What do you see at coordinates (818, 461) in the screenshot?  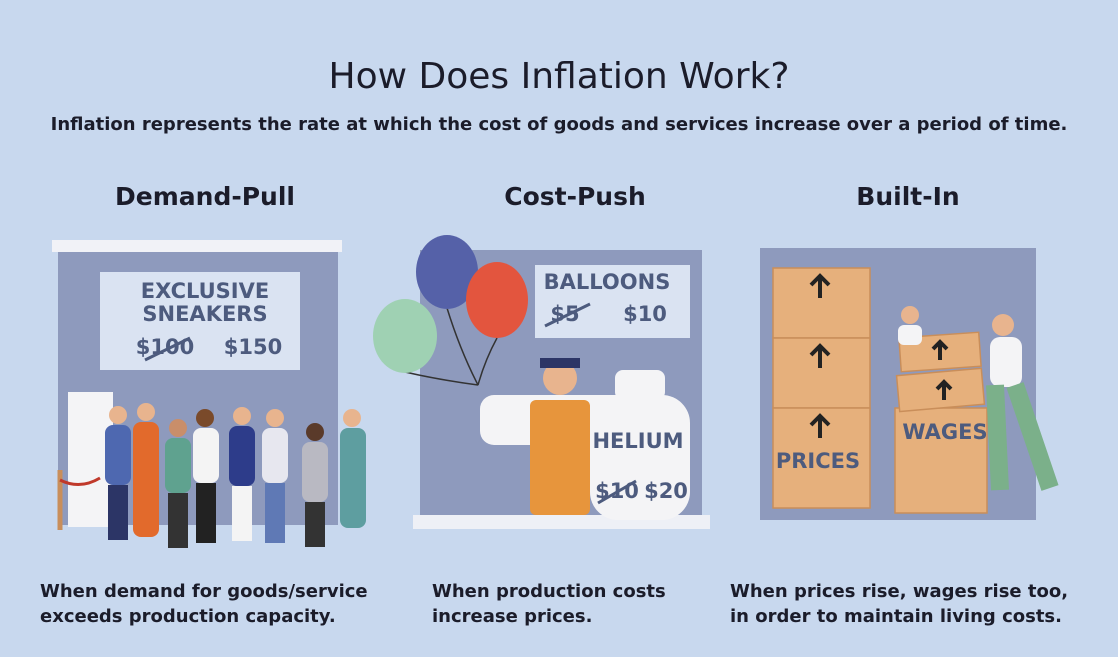 I see `box-label: PRICES` at bounding box center [818, 461].